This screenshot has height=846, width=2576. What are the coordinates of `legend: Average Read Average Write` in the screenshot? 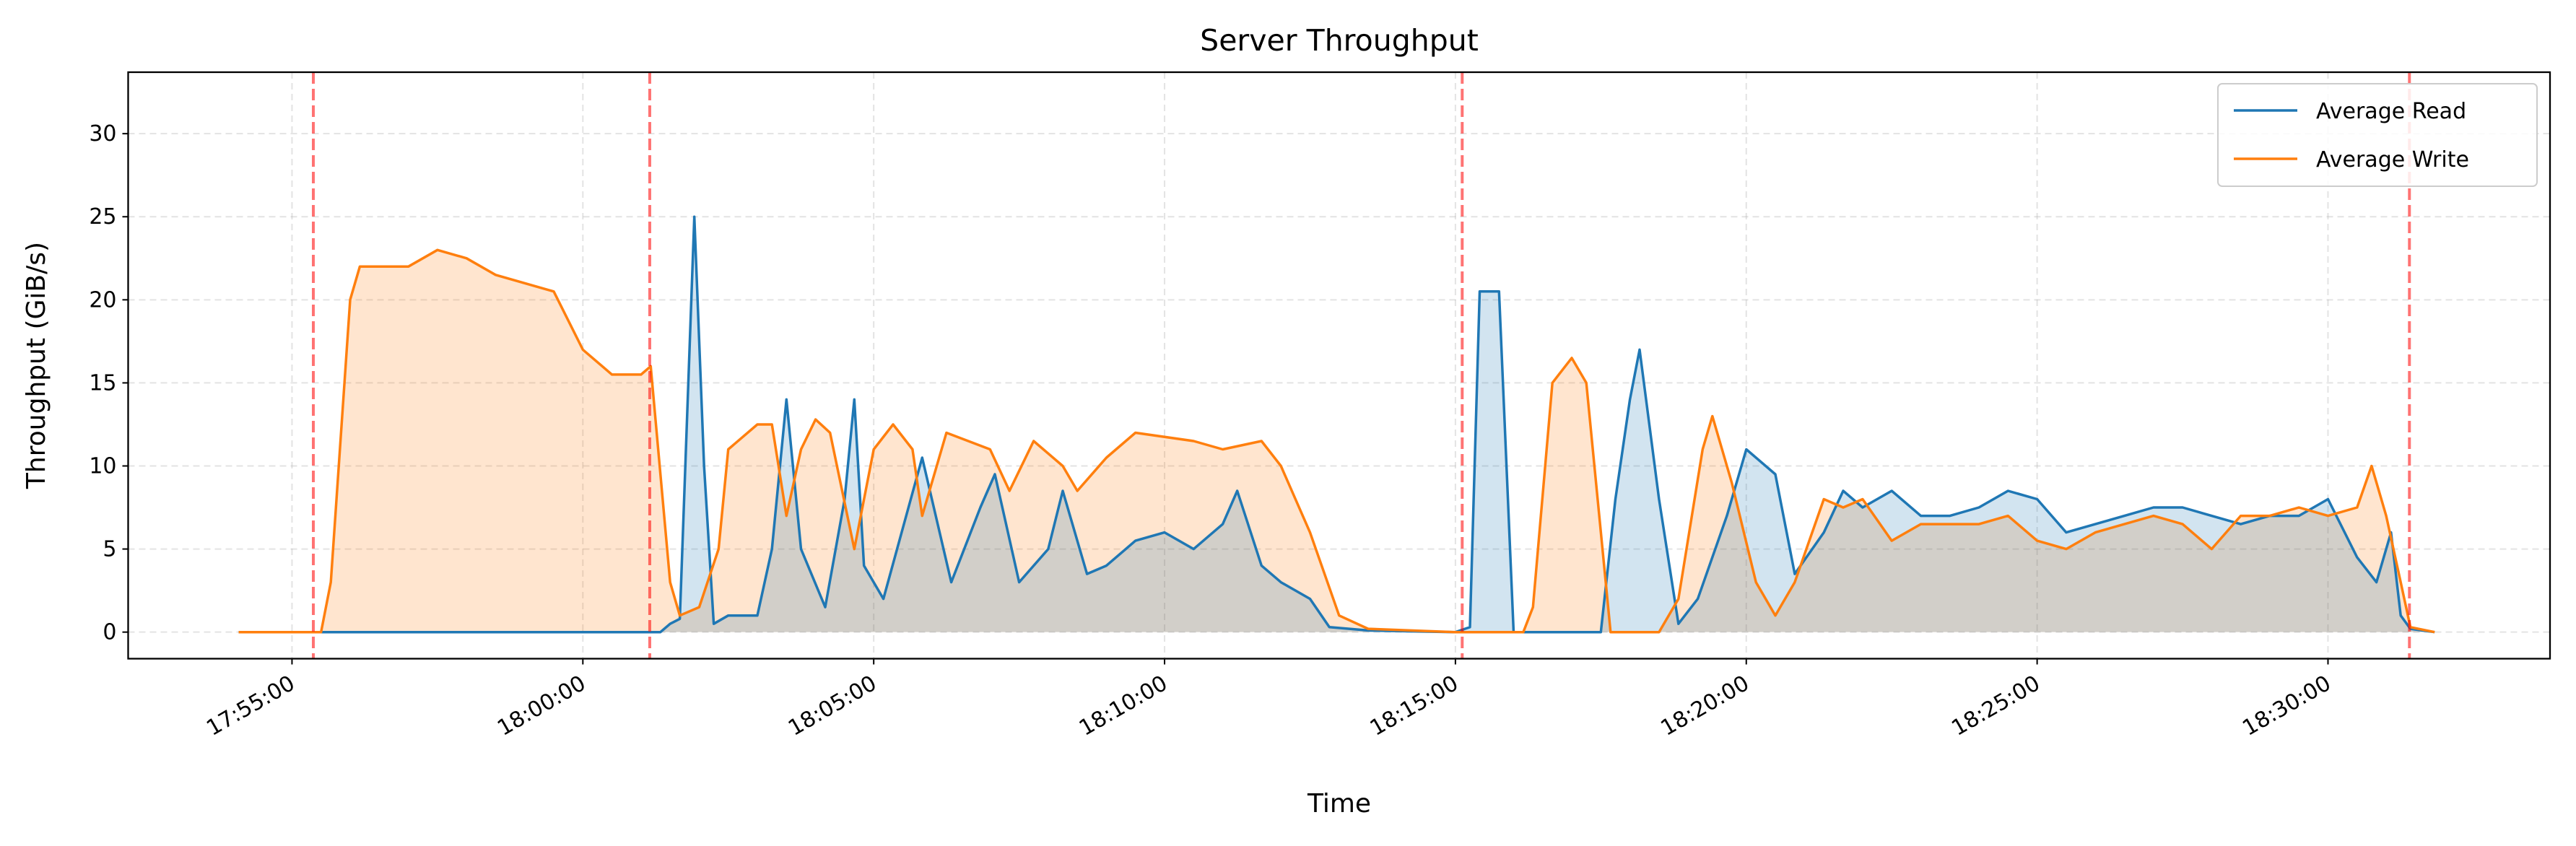 It's located at (2377, 135).